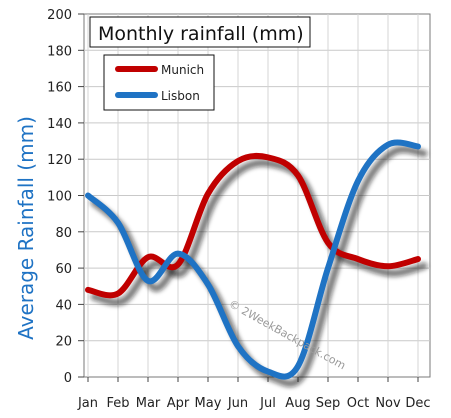 This screenshot has width=451, height=418. Describe the element at coordinates (182, 70) in the screenshot. I see `legend-label-munich: Munich` at that location.